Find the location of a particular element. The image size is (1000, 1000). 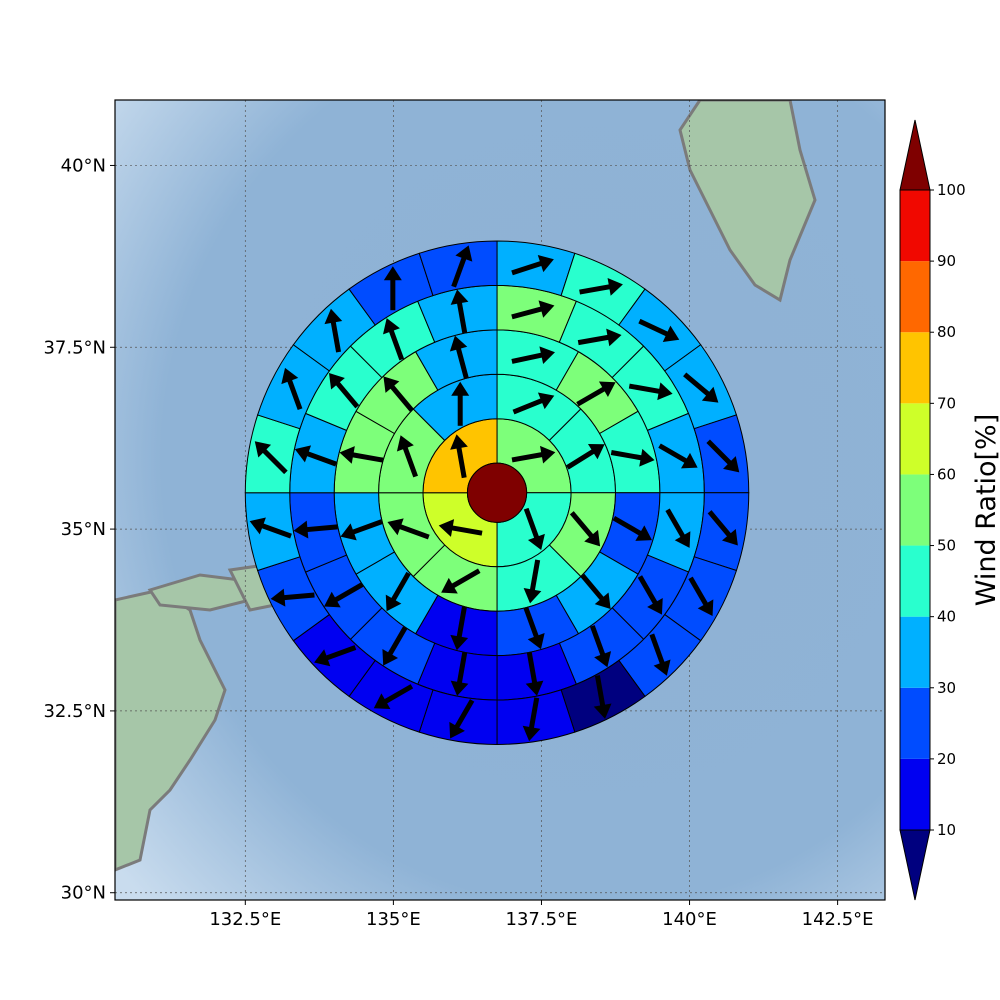

colorbar-frame is located at coordinates (915, 510).